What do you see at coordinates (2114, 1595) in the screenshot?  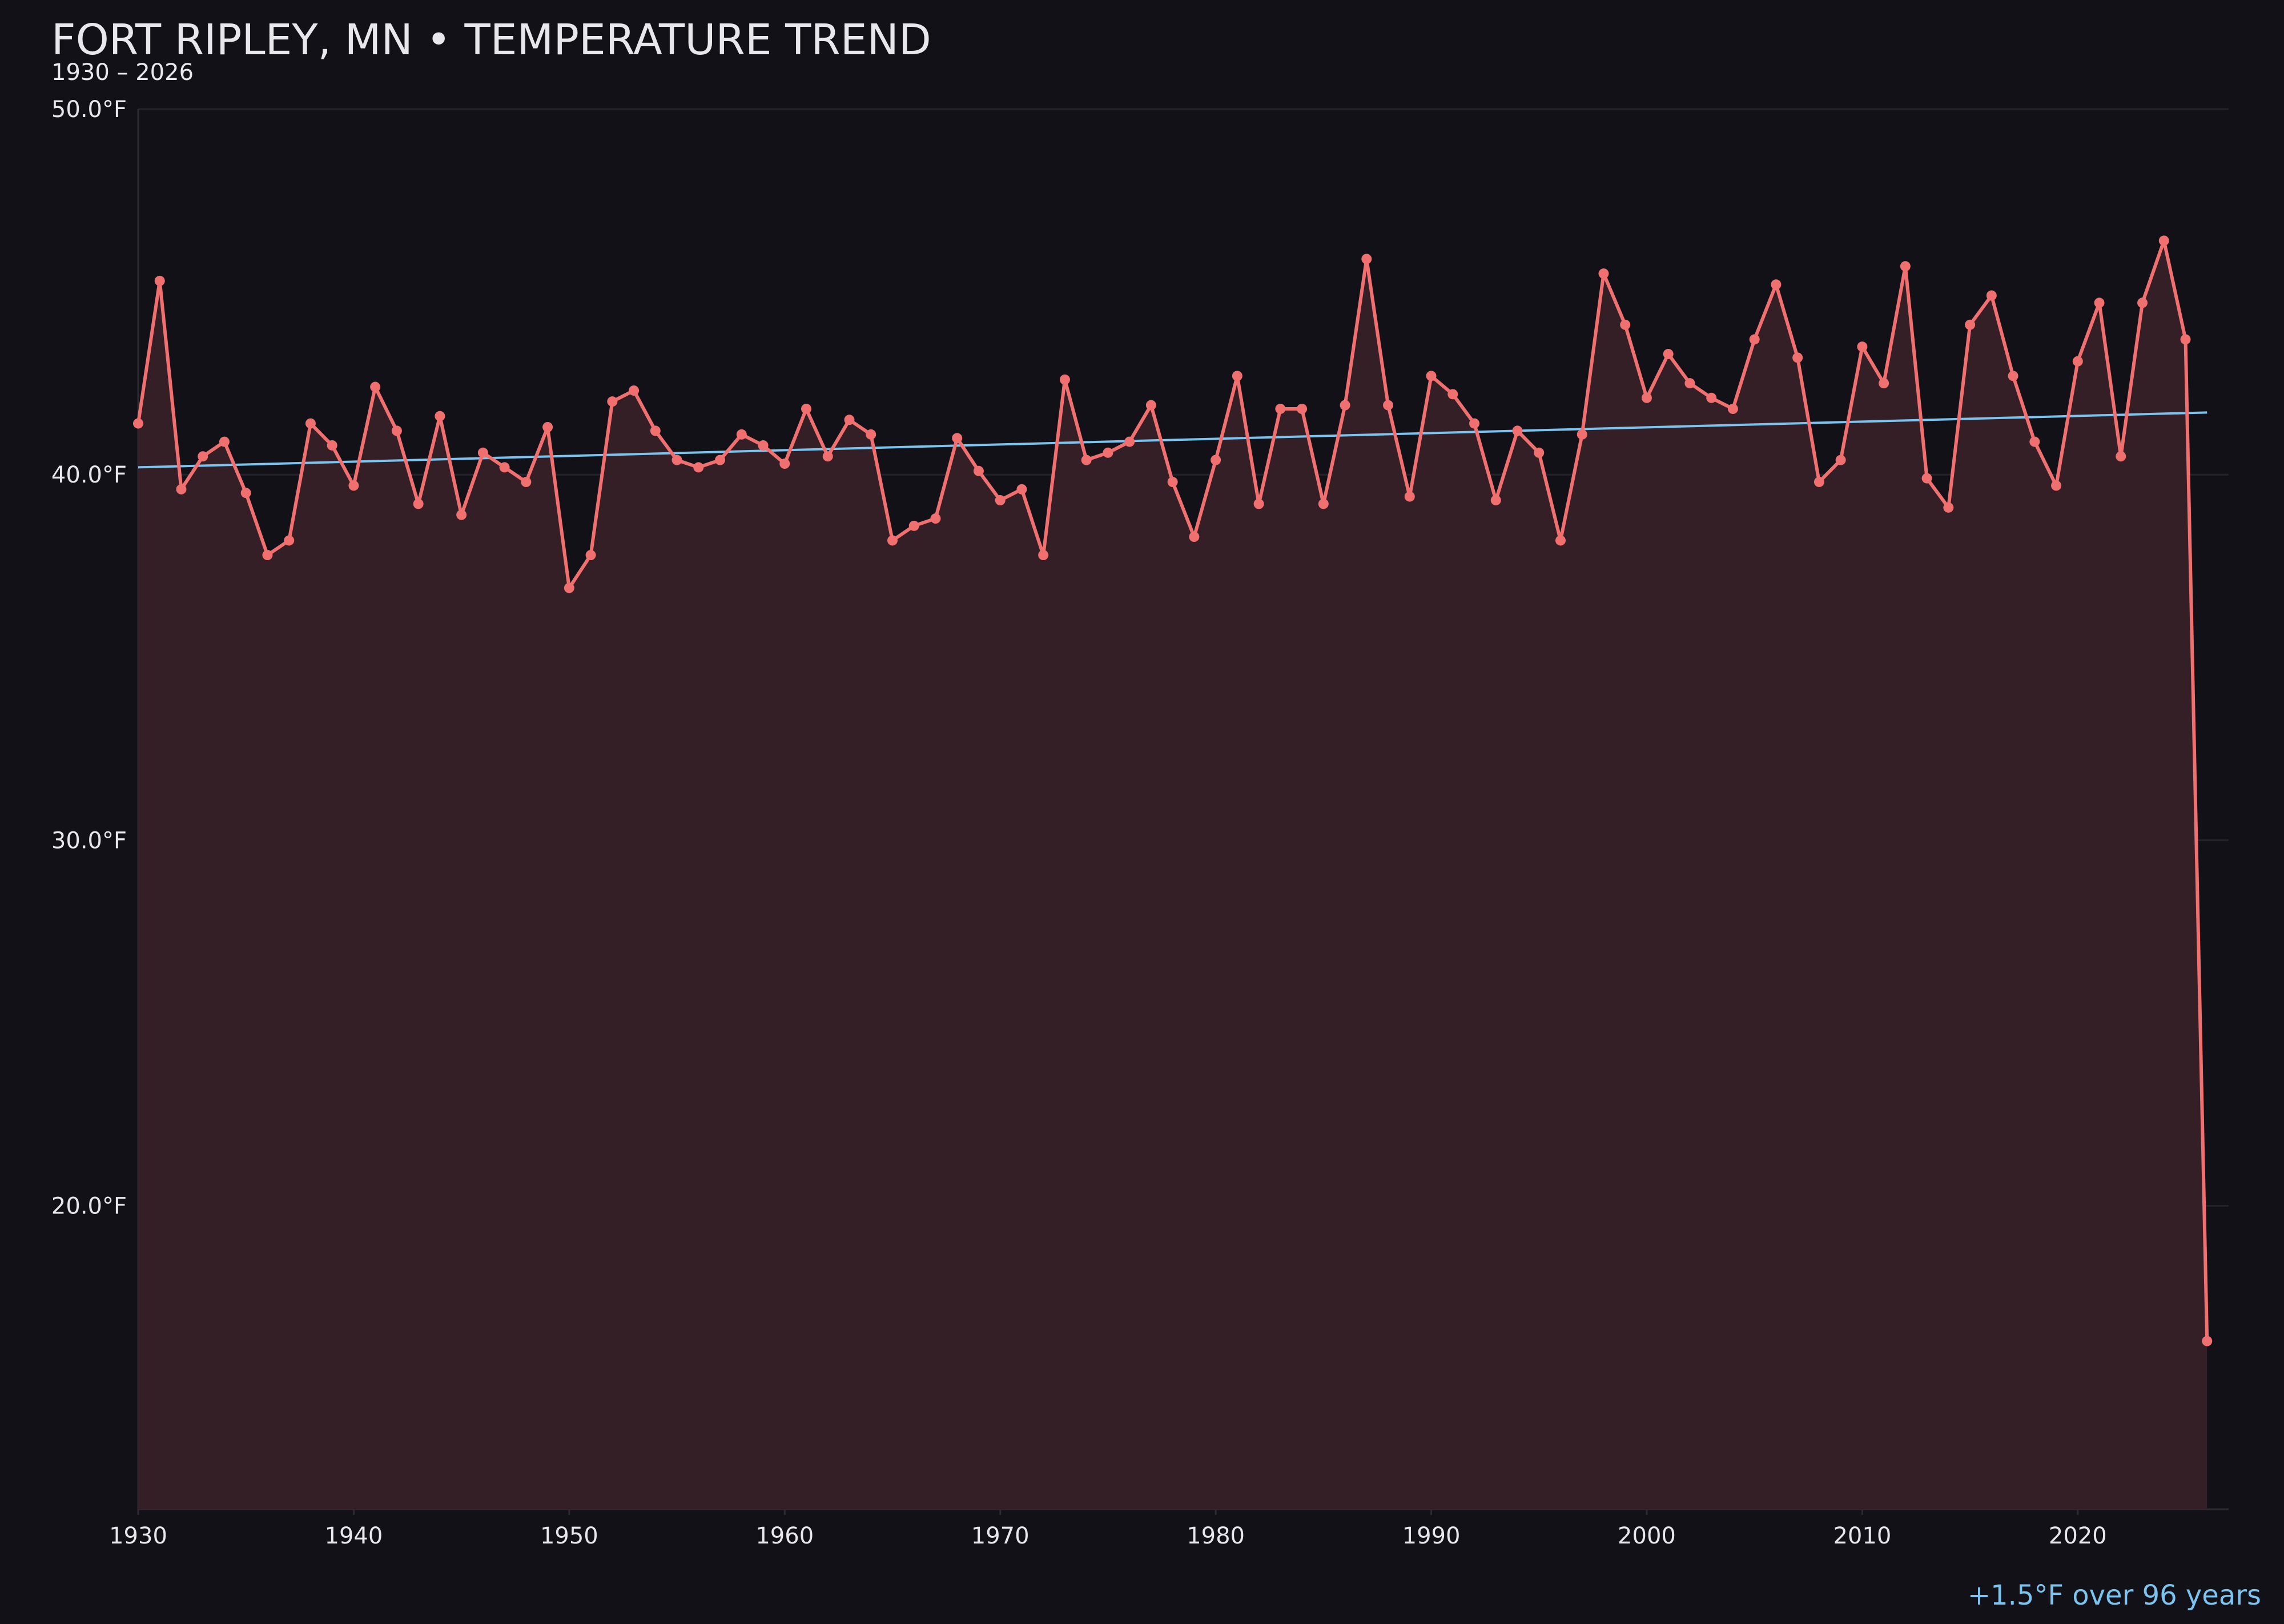 I see `trend-annotation: +1.5°F over 96 years` at bounding box center [2114, 1595].